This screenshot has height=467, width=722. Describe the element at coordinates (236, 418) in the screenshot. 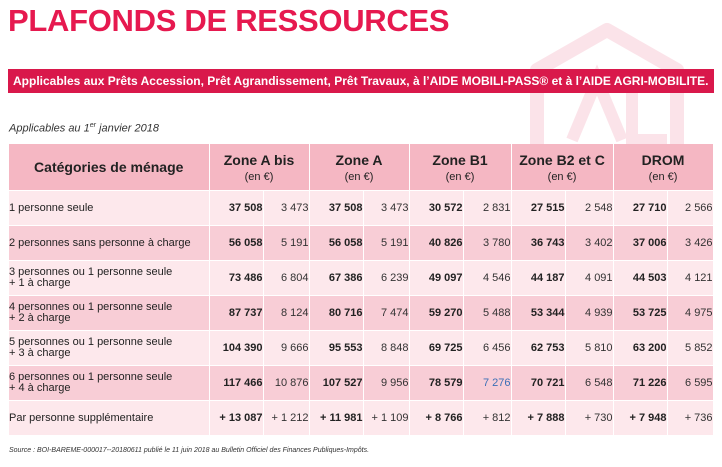

I see `annual-ceiling-cell: + 13 087` at that location.